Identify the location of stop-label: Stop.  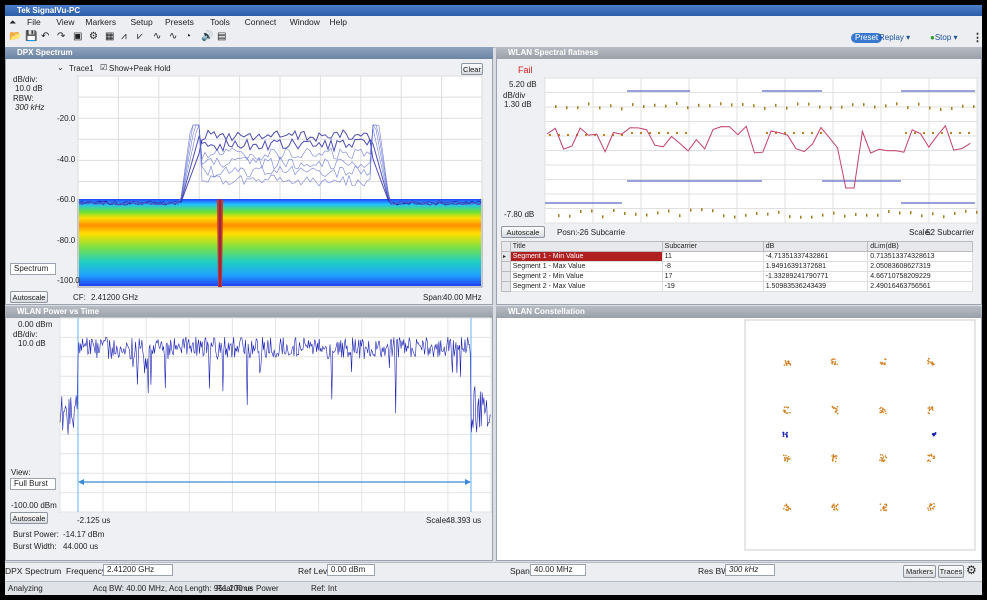
(943, 37).